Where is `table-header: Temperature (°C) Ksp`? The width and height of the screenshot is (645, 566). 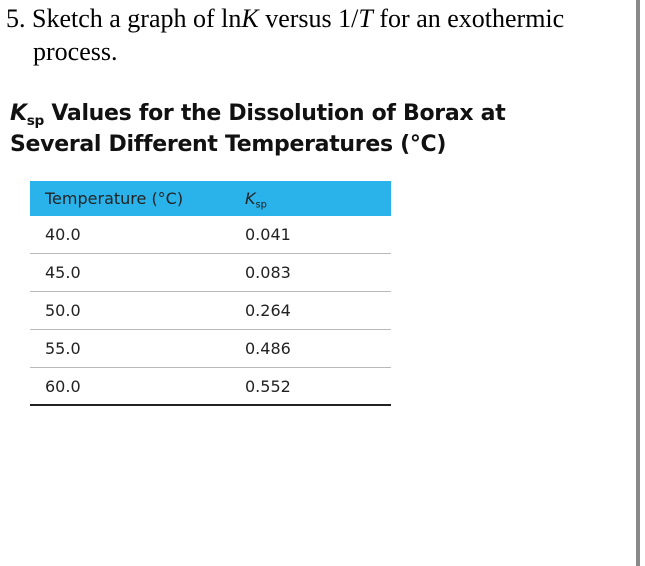
table-header: Temperature (°C) Ksp is located at coordinates (210, 198).